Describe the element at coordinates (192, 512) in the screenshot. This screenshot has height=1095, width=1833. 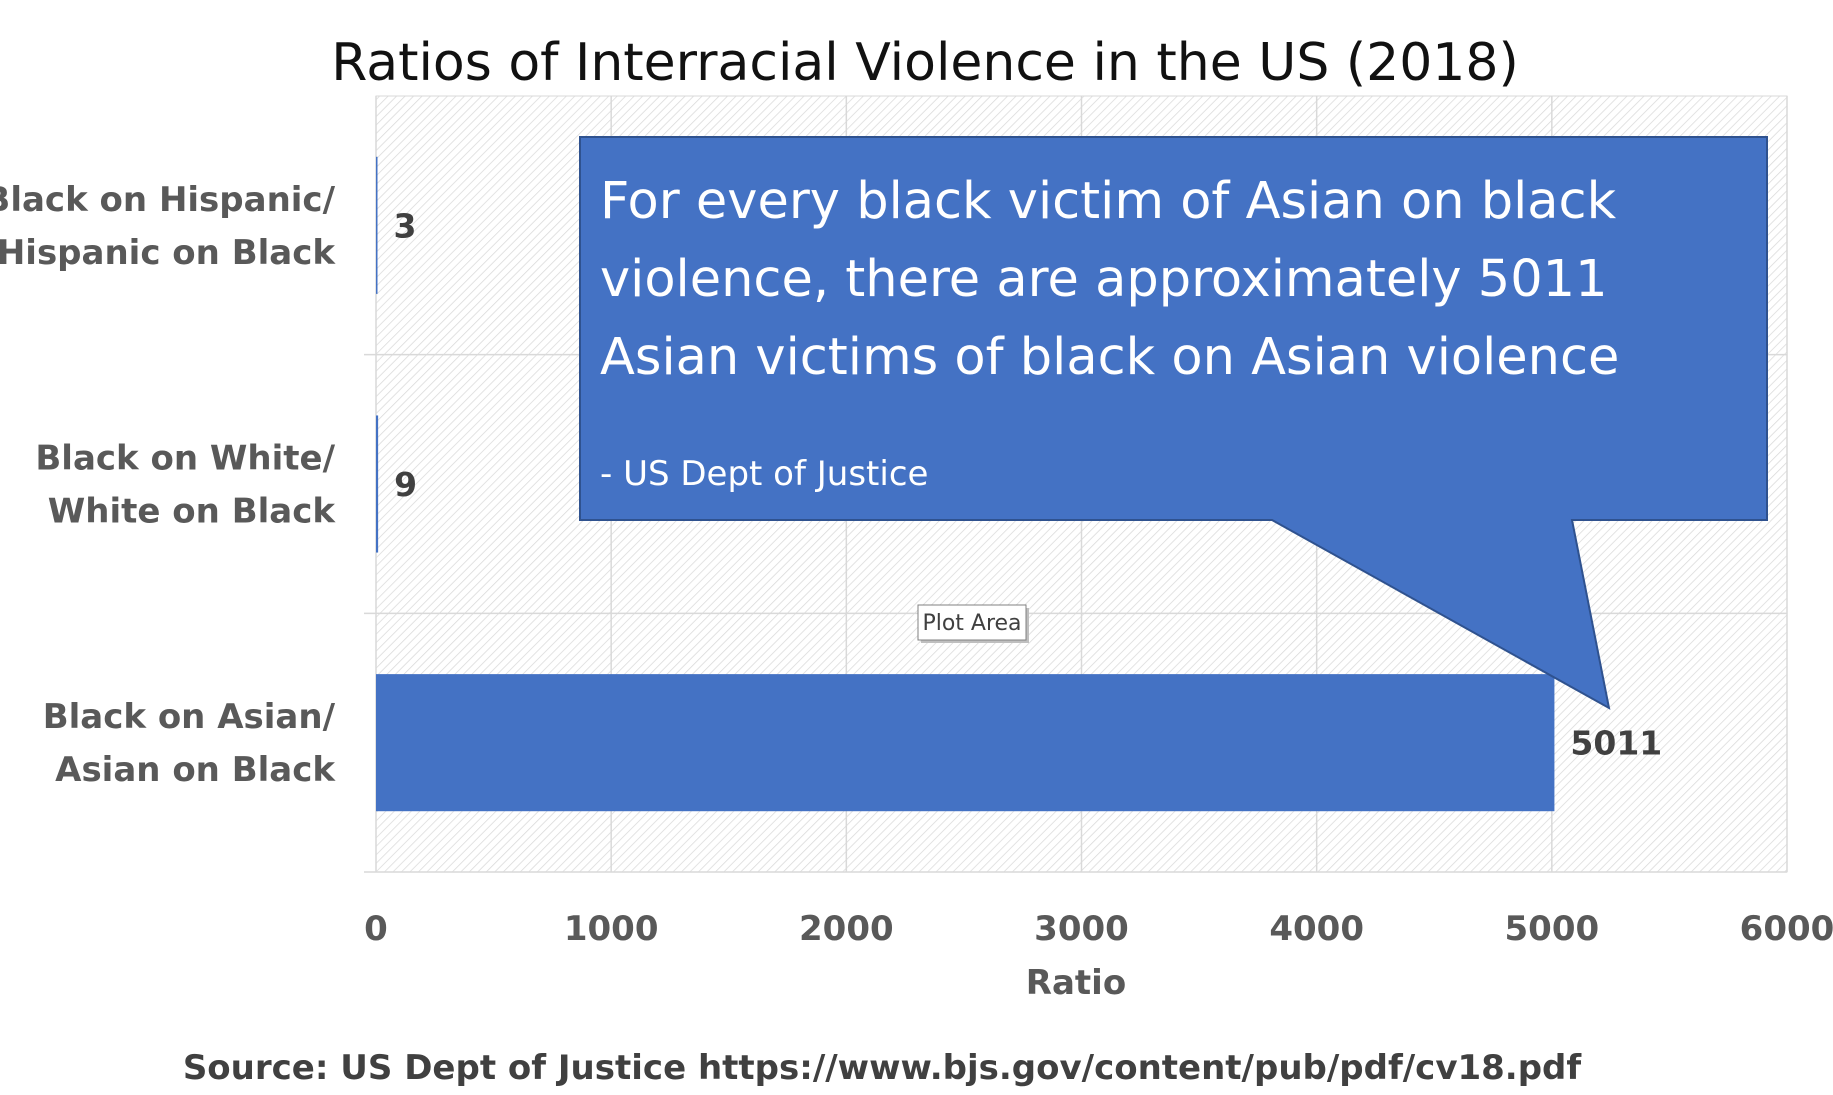
I see `category-label: White on Black` at that location.